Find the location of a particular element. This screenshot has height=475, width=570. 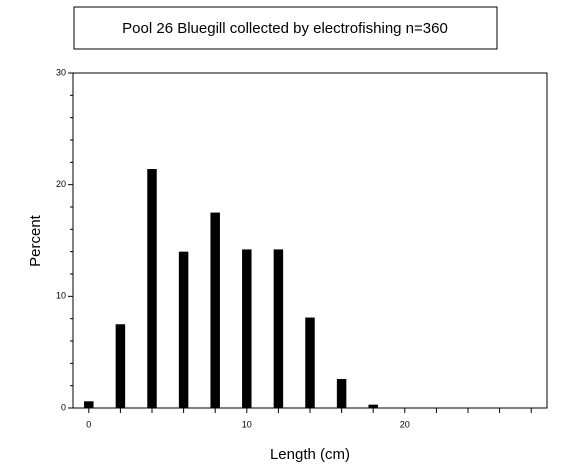

y-tick-label: 20 is located at coordinates (61, 184).